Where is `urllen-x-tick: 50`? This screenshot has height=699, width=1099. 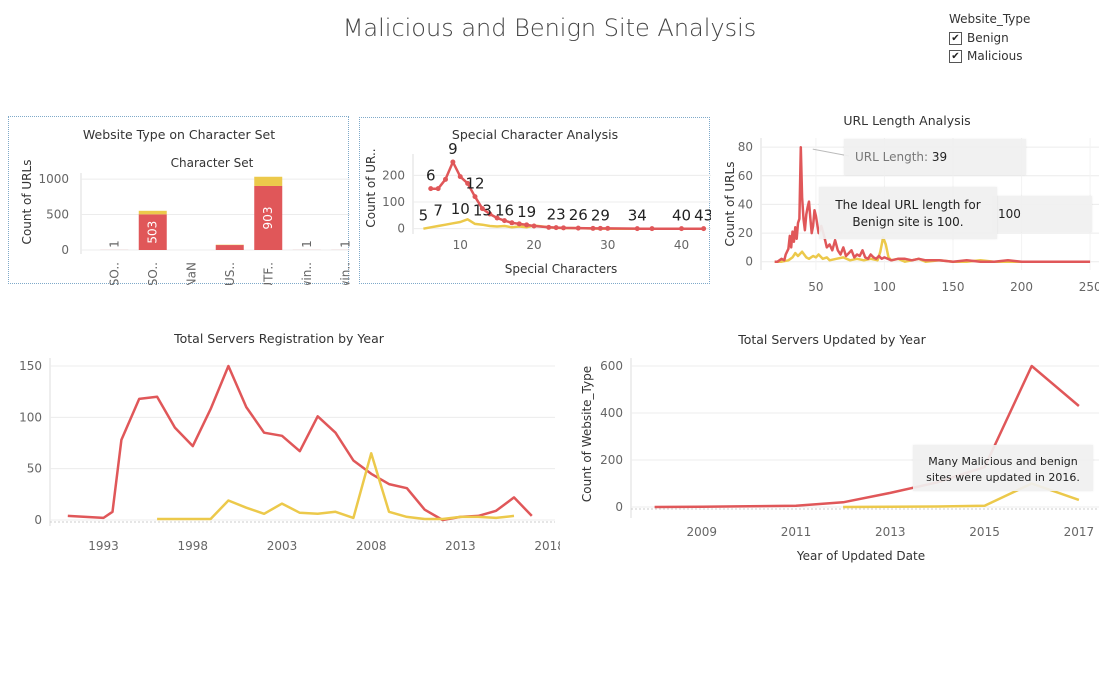 urllen-x-tick: 50 is located at coordinates (815, 287).